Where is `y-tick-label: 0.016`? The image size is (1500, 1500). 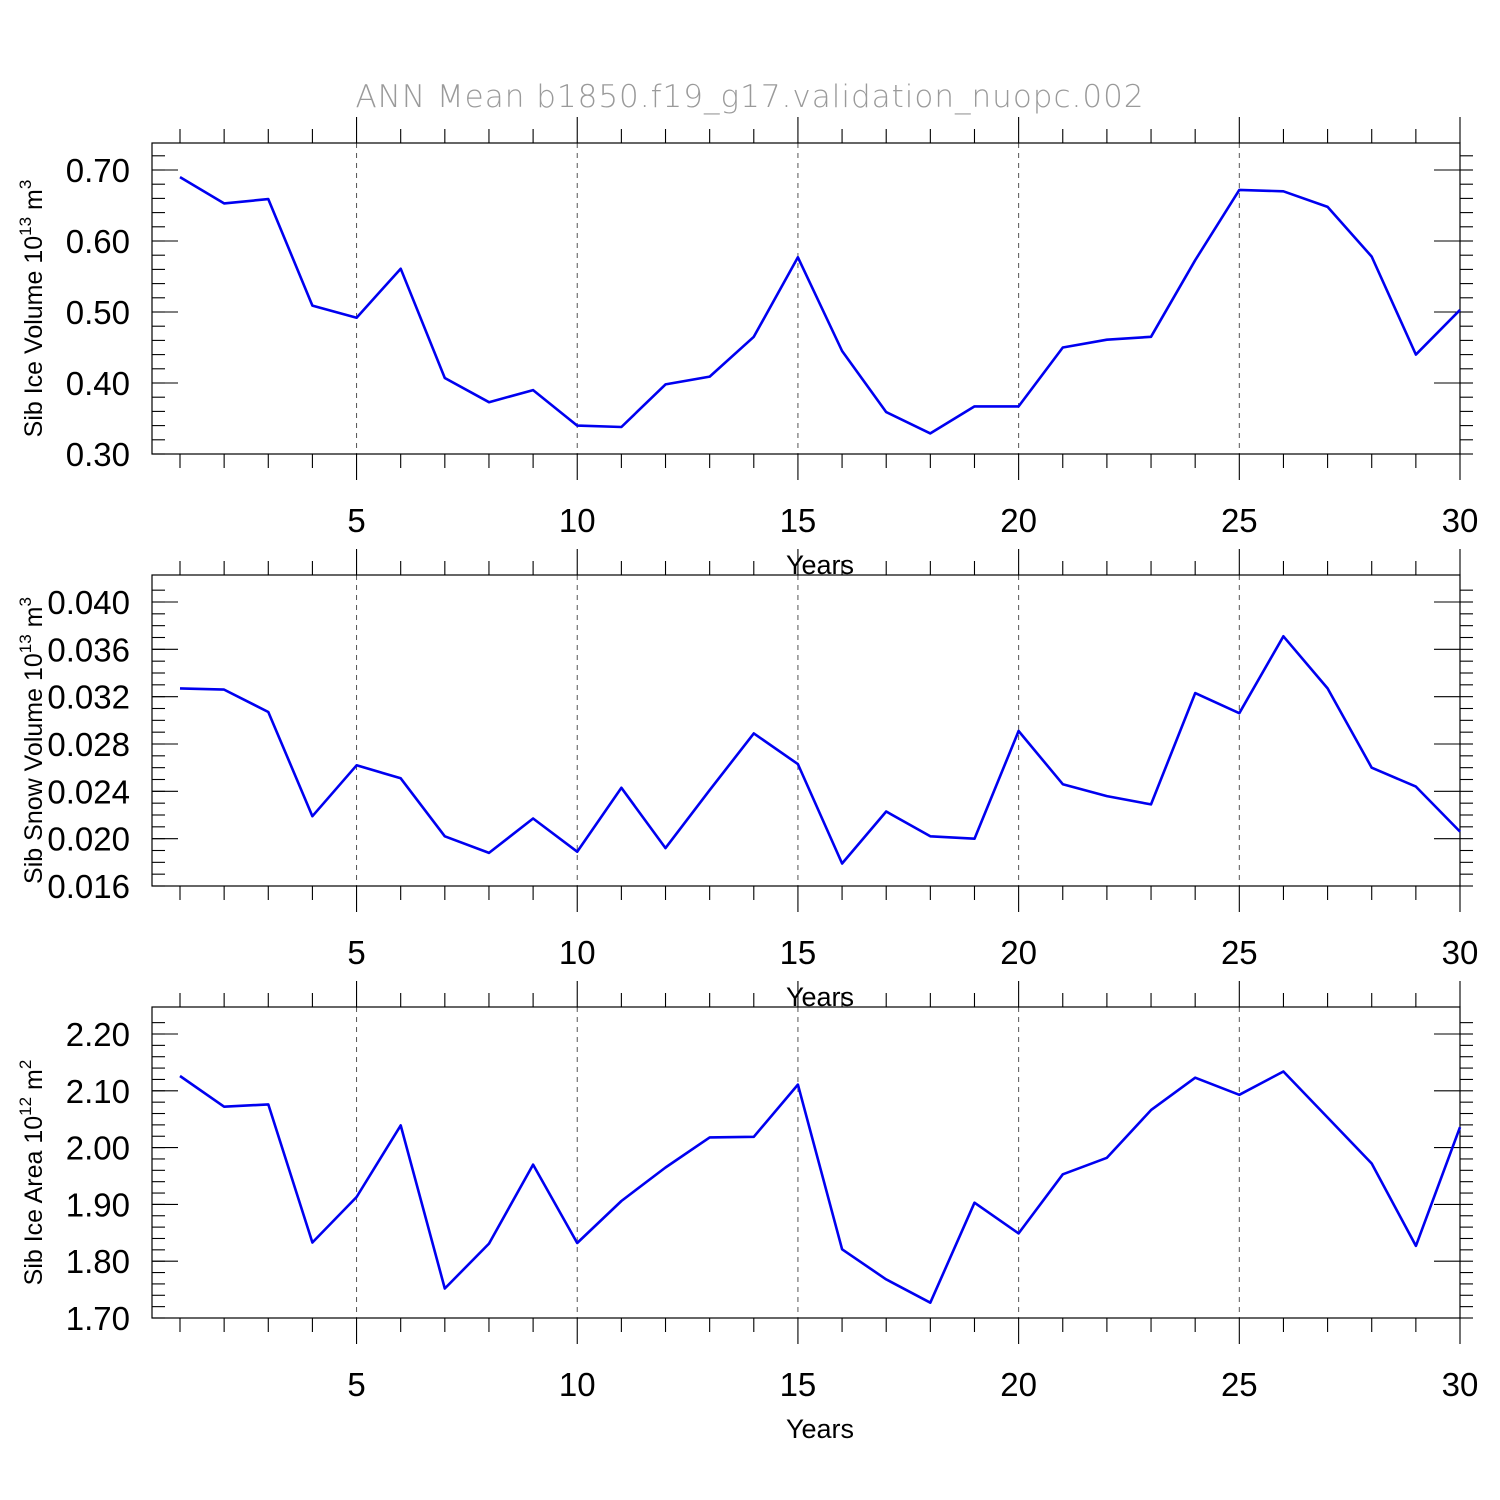
y-tick-label: 0.016 is located at coordinates (88, 886).